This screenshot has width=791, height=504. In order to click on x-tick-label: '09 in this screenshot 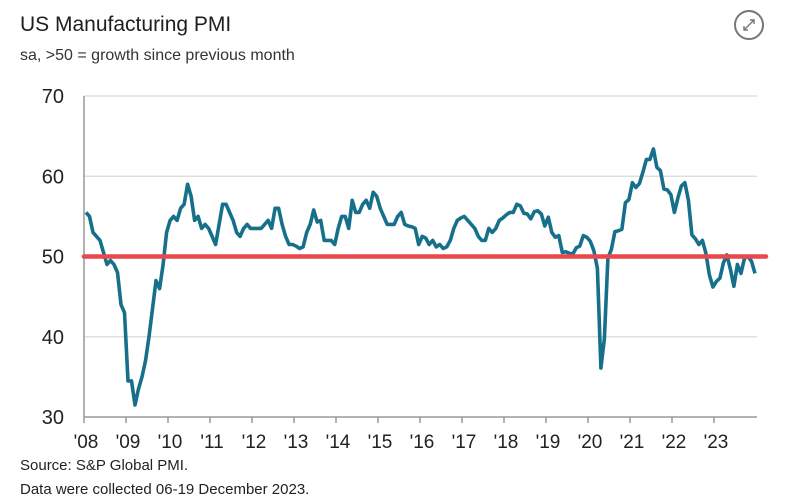, I will do `click(128, 442)`.